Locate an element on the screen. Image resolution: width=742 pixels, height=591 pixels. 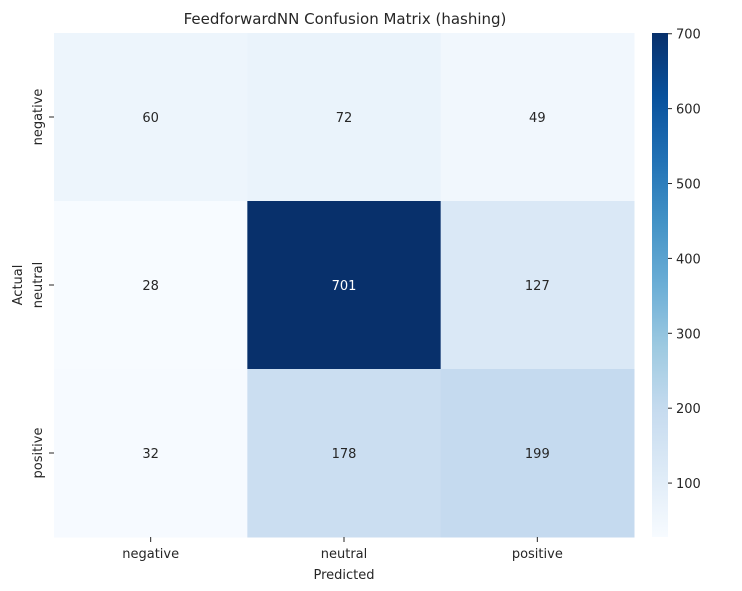
y-tick-label-neutral: neutral is located at coordinates (38, 285).